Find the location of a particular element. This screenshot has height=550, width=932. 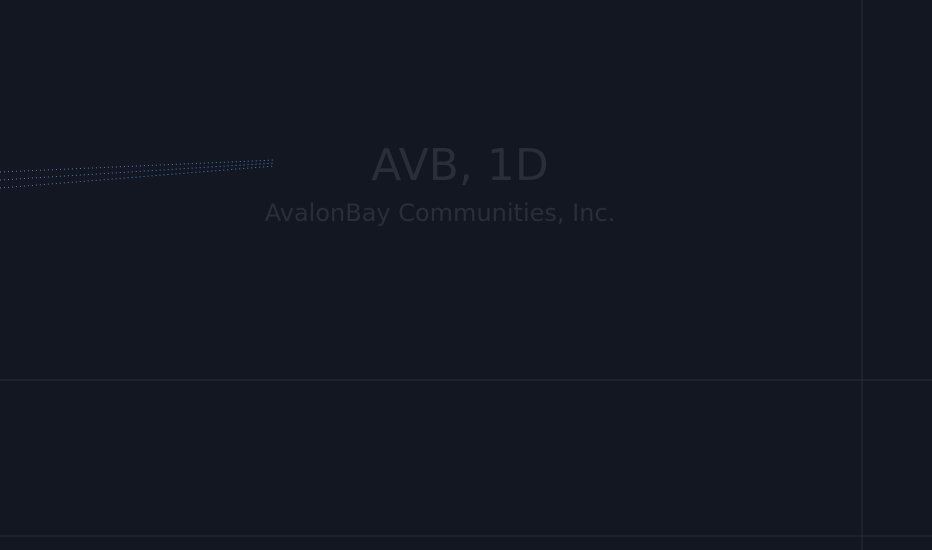

watermark-subtitle: AvalonBay Communities, Inc. is located at coordinates (440, 213).